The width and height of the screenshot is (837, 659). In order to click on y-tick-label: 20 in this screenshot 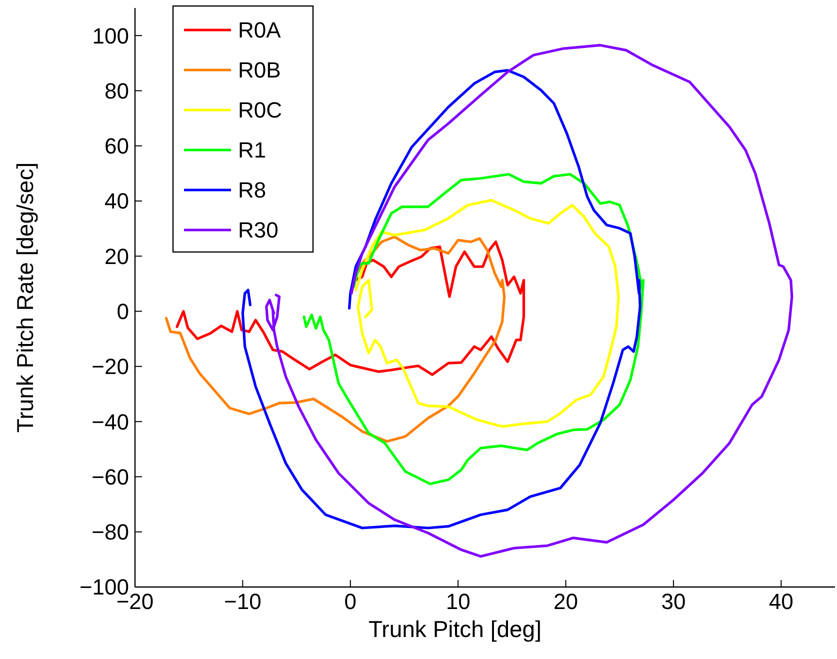, I will do `click(116, 256)`.